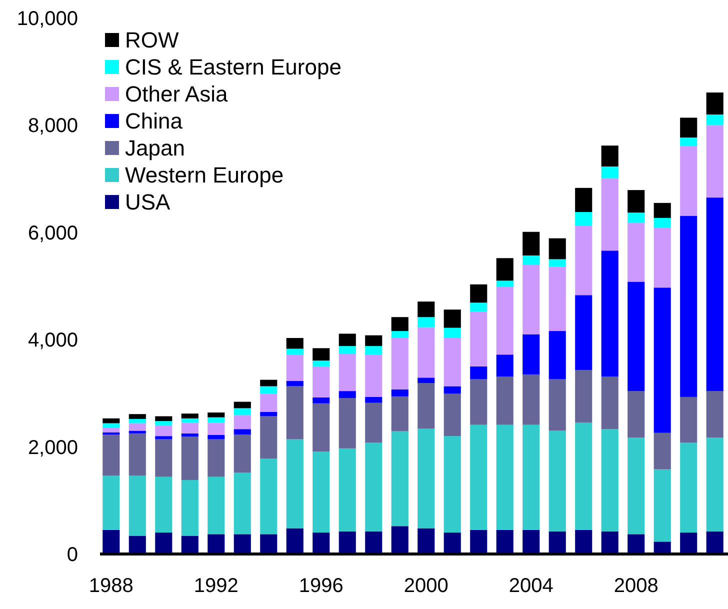 The height and width of the screenshot is (609, 728). What do you see at coordinates (72, 555) in the screenshot?
I see `y-tick-label: 0` at bounding box center [72, 555].